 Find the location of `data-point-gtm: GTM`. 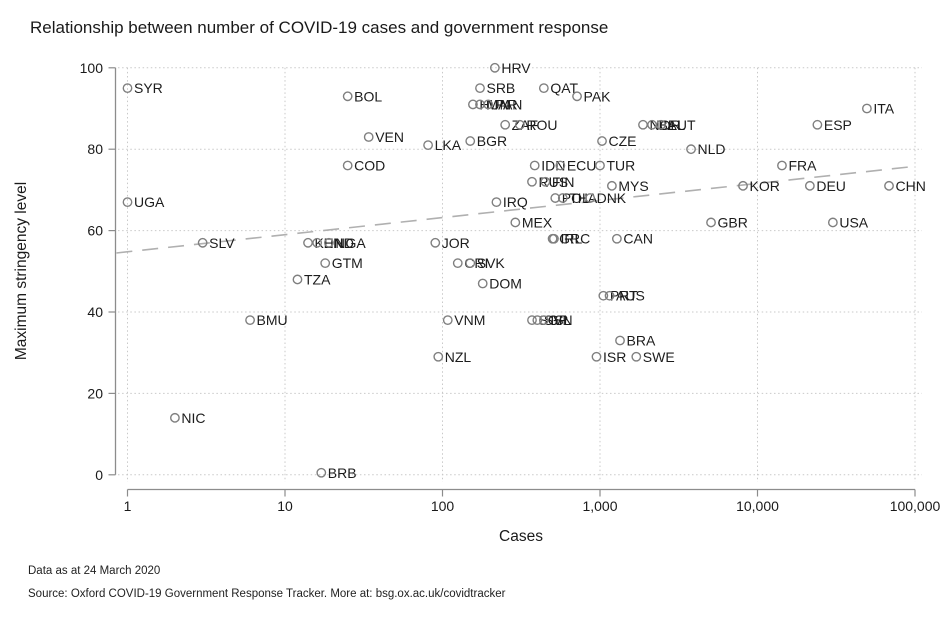

data-point-gtm: GTM is located at coordinates (341, 263).